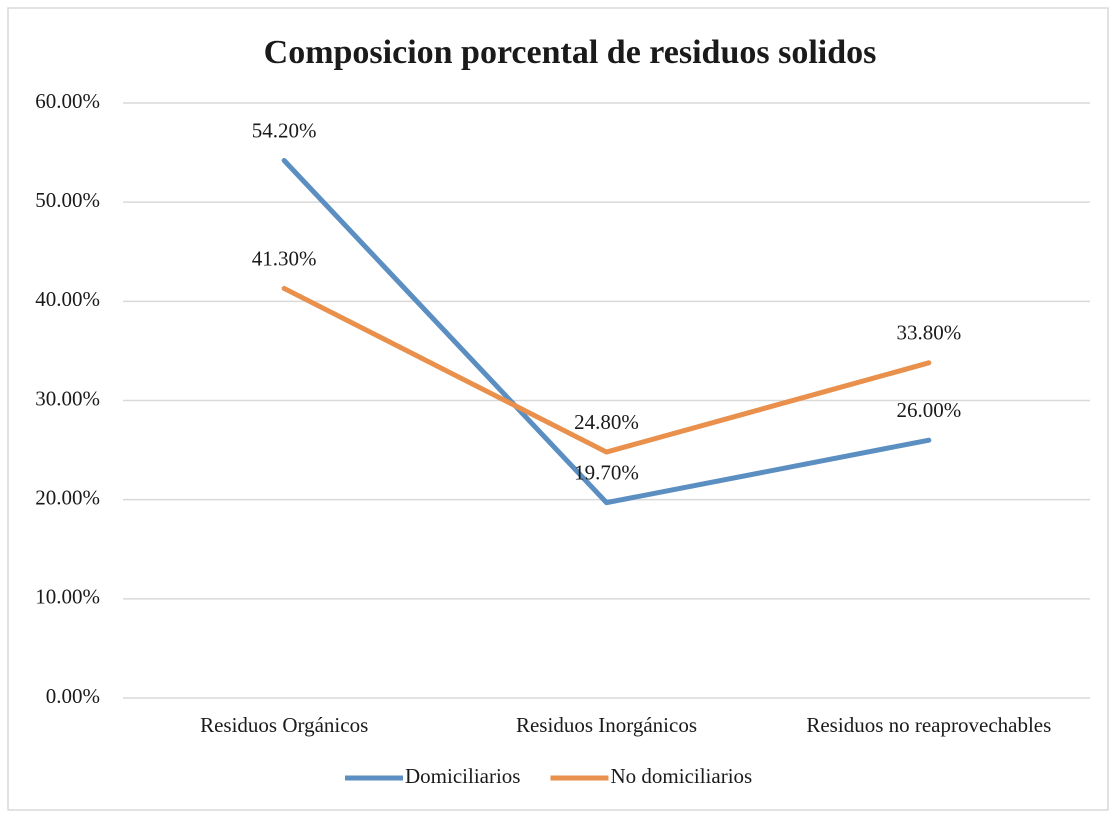 This screenshot has height=814, width=1118. I want to click on legend-label: Domiciliarios, so click(462, 776).